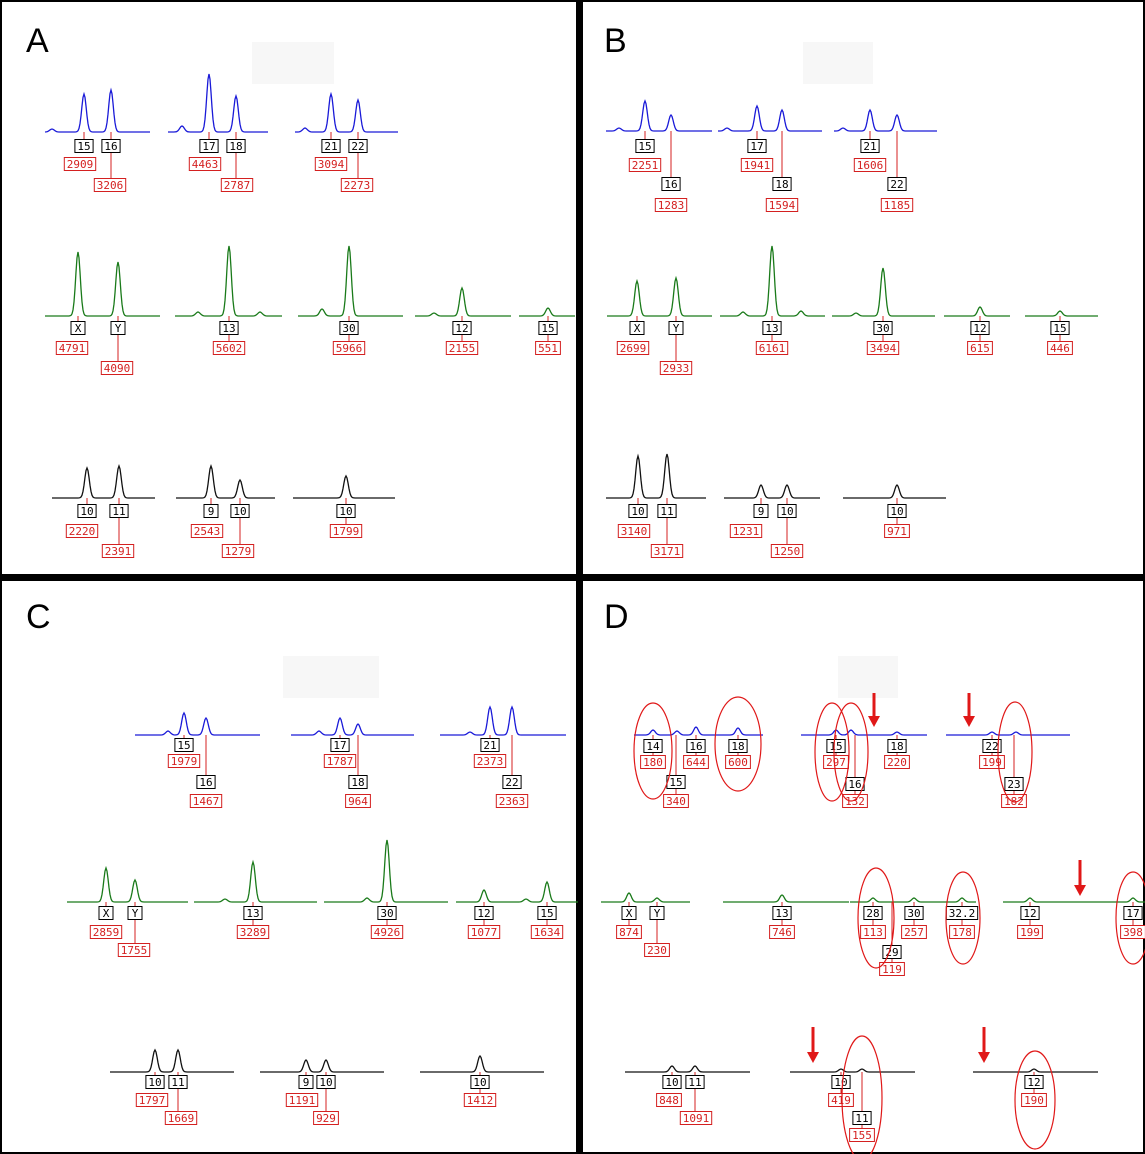  I want to click on peak-height-value: 1091, so click(696, 1118).